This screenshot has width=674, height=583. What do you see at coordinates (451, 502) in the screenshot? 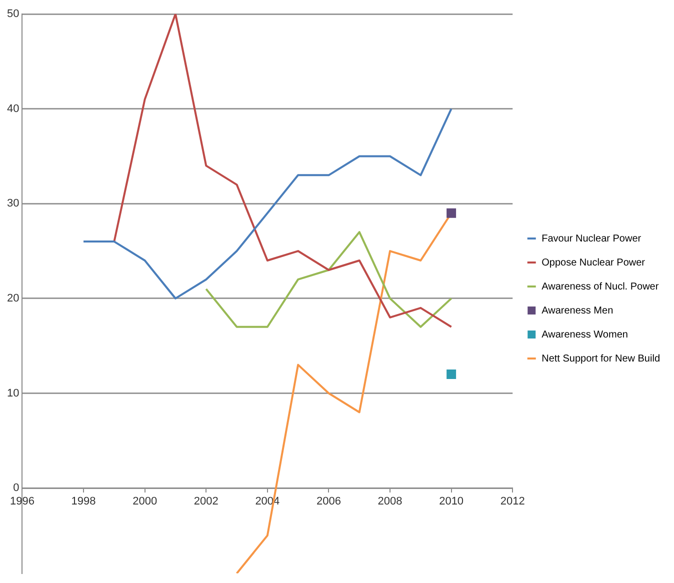
I see `x-tick-label: 2010` at bounding box center [451, 502].